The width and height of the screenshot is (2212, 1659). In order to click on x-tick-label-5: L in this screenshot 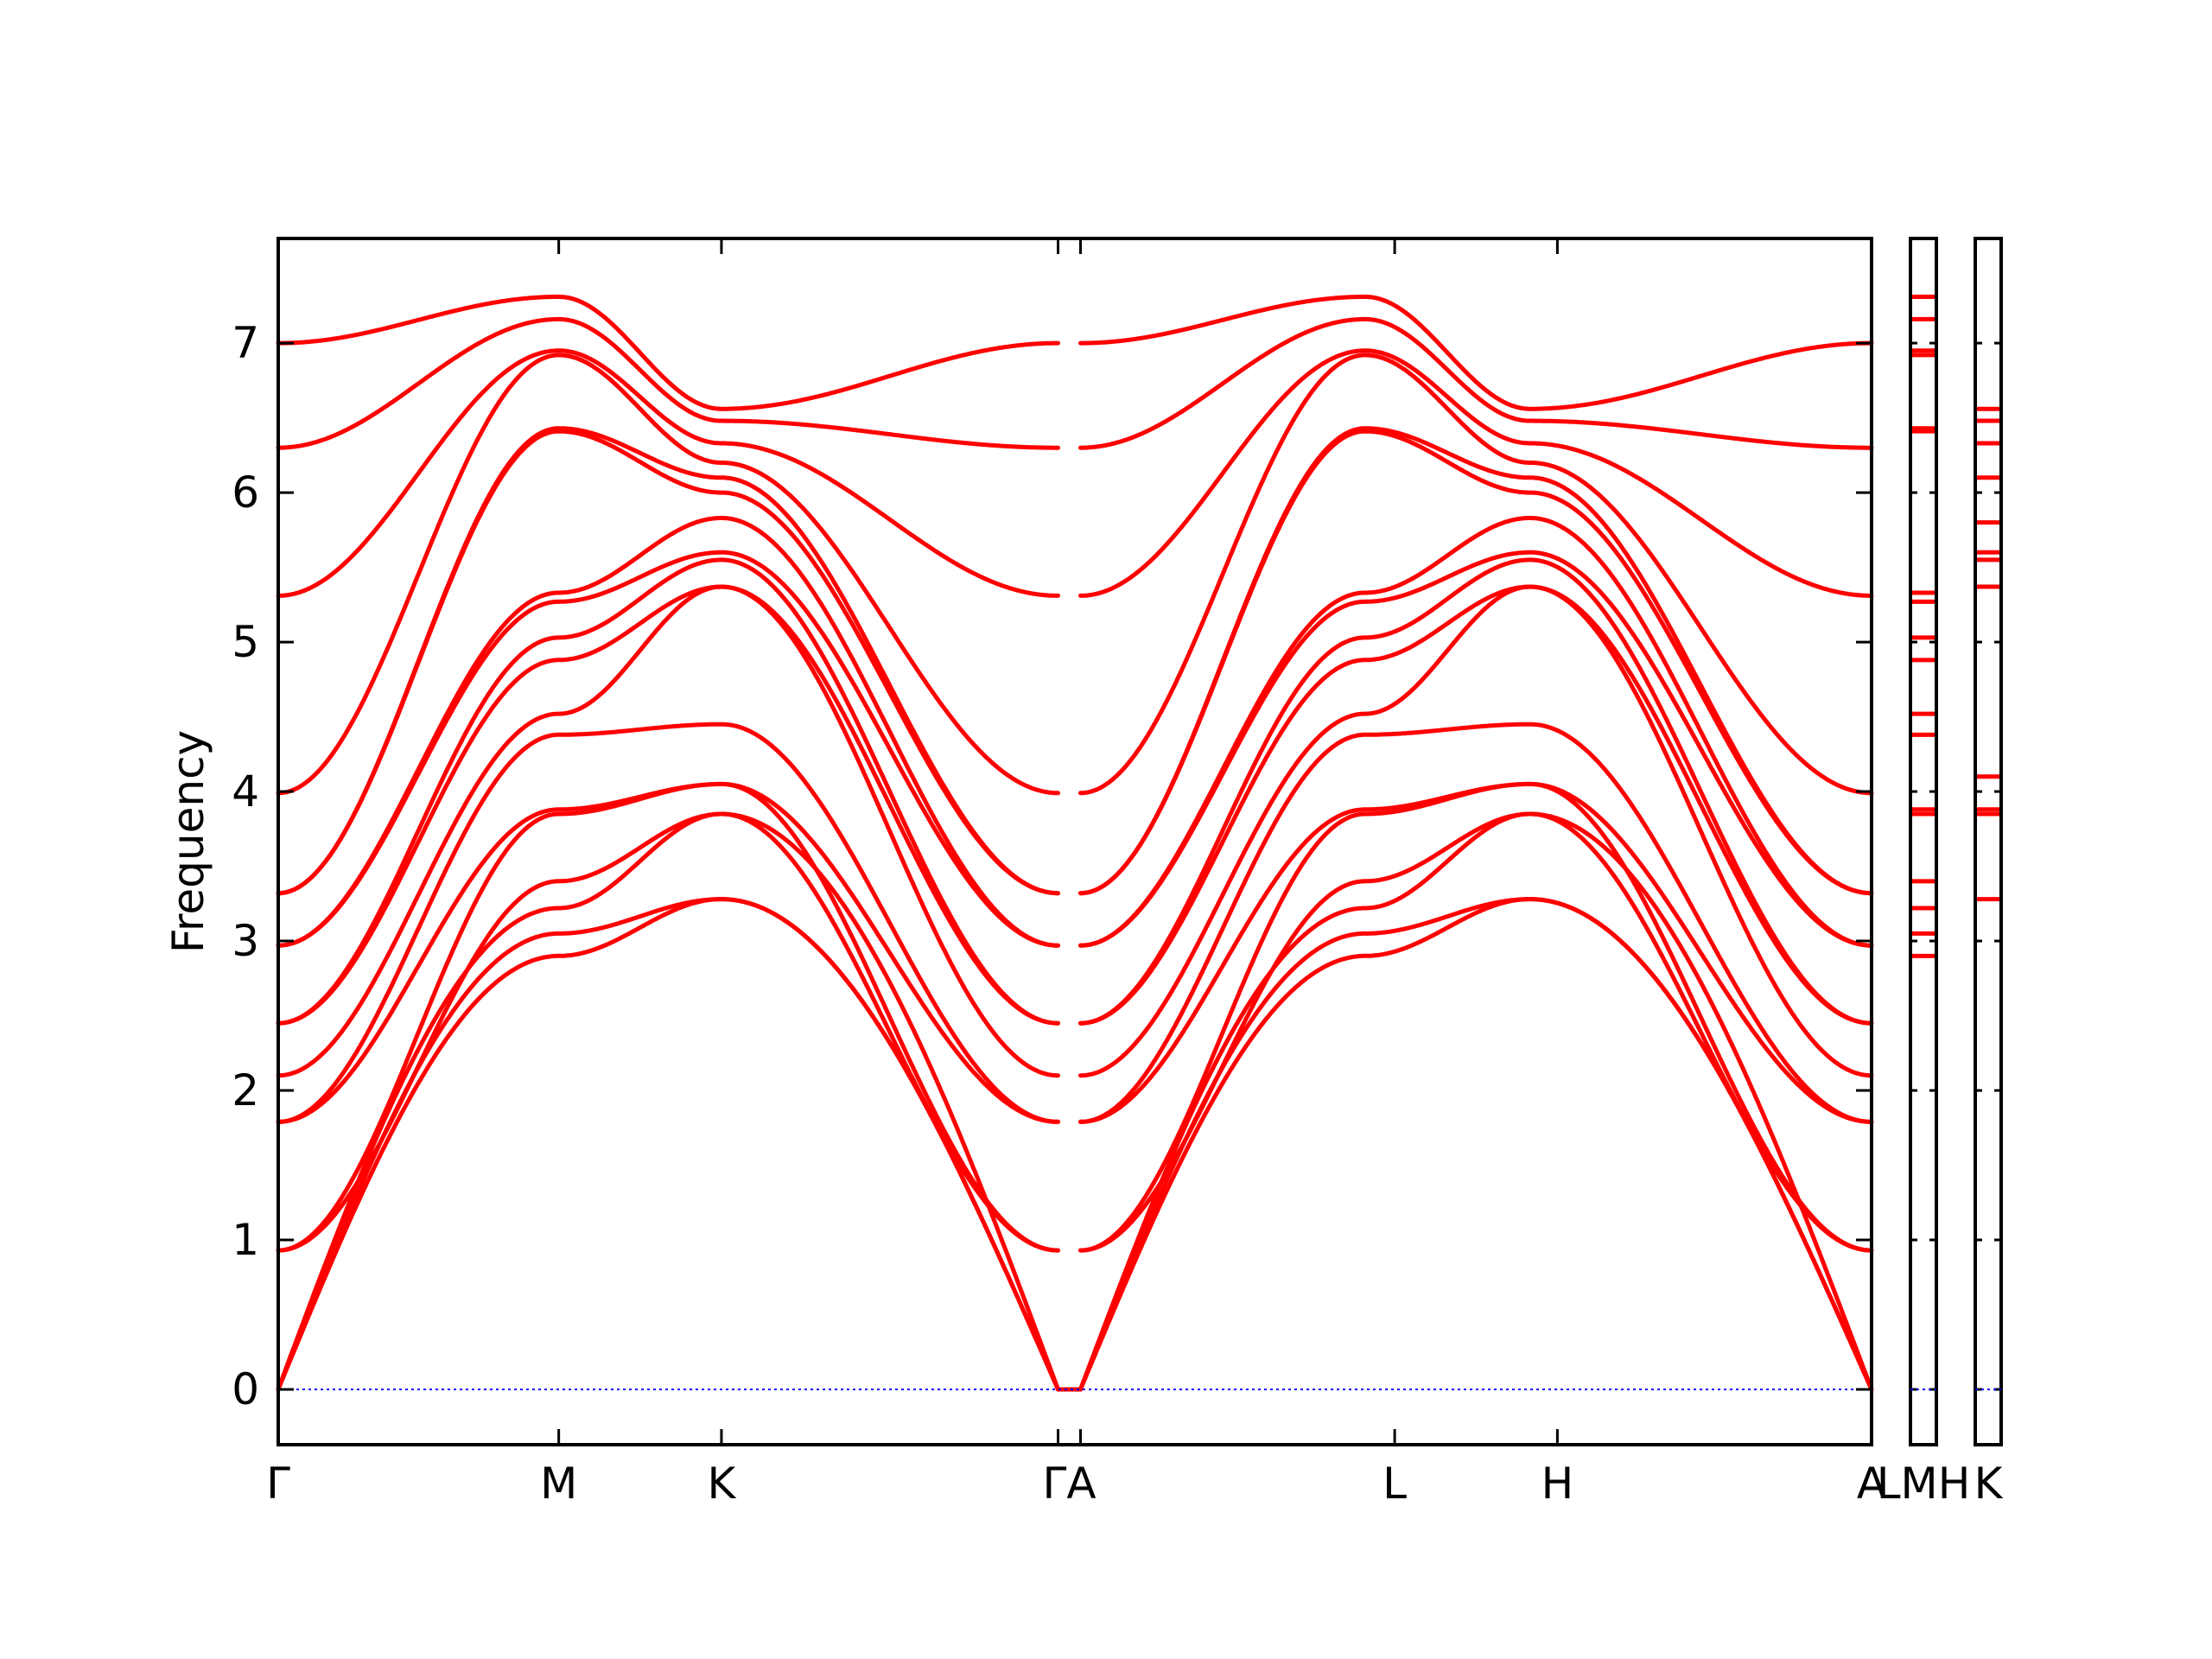, I will do `click(1394, 1484)`.